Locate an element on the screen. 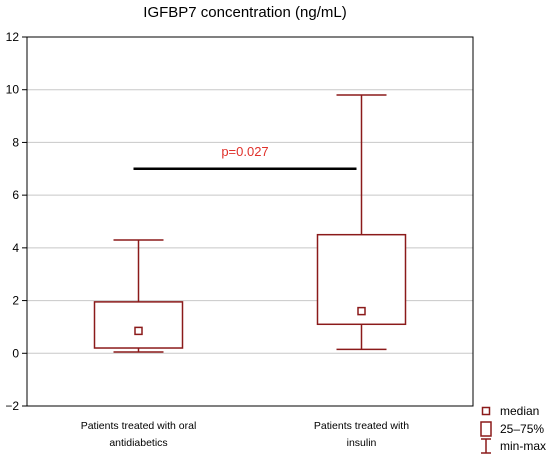 This screenshot has height=456, width=550. y-tick-label: 10 is located at coordinates (13, 90).